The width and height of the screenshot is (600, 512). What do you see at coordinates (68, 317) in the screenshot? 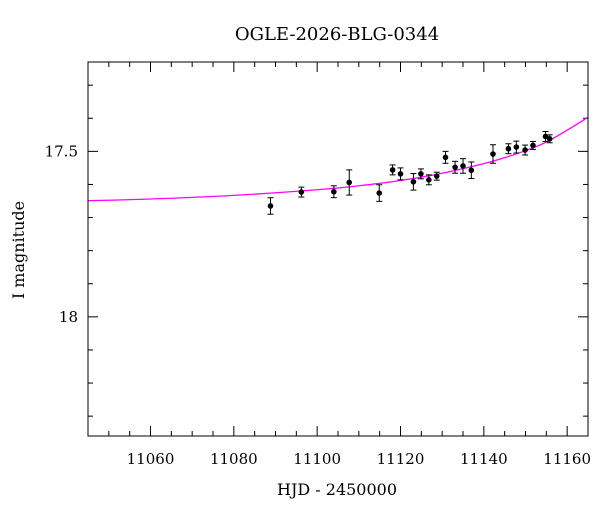
I see `y-tick-label: 18` at bounding box center [68, 317].